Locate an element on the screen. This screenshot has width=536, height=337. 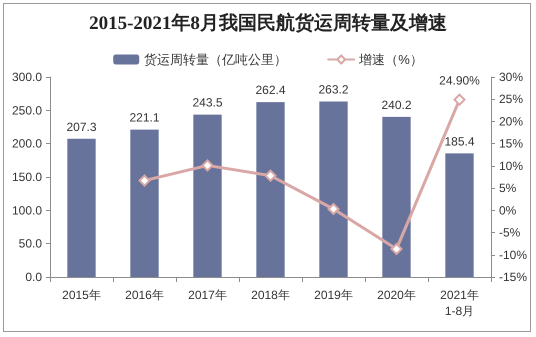
y-tick-label: 50.0 is located at coordinates (30, 243).